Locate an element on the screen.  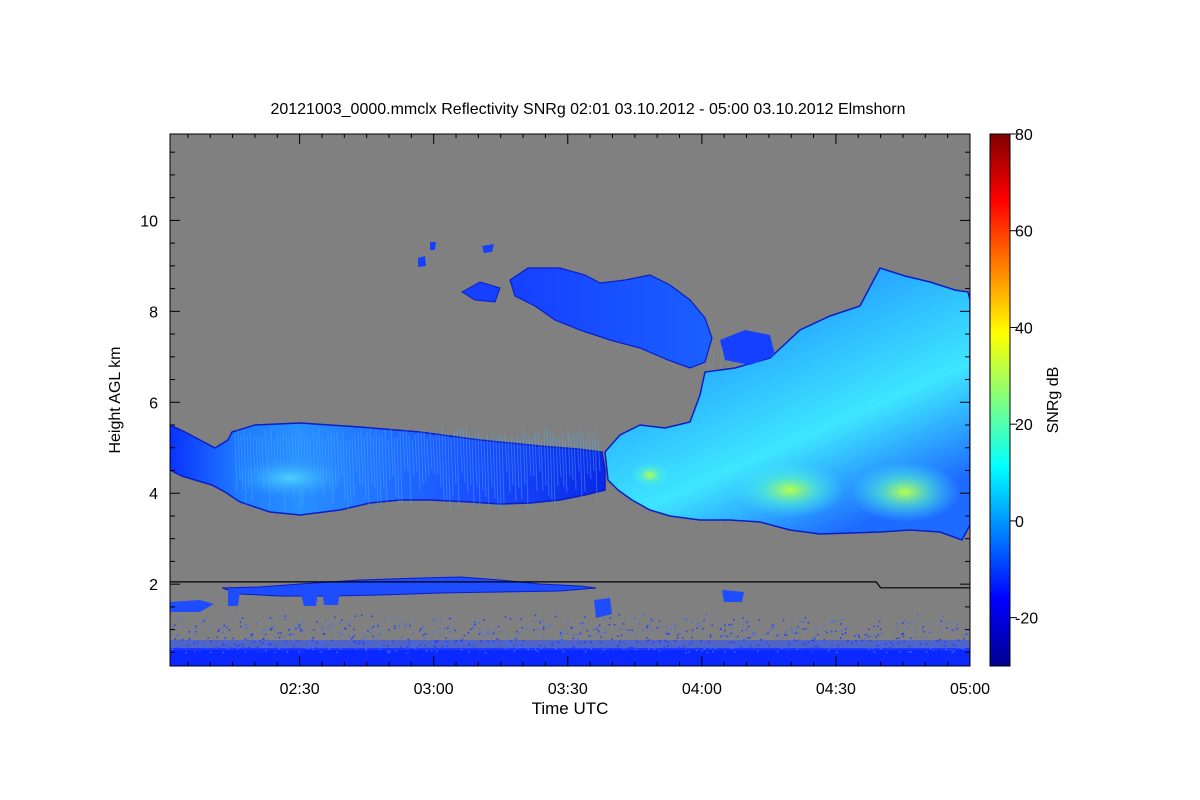
mid-layer-core is located at coordinates (290, 478).